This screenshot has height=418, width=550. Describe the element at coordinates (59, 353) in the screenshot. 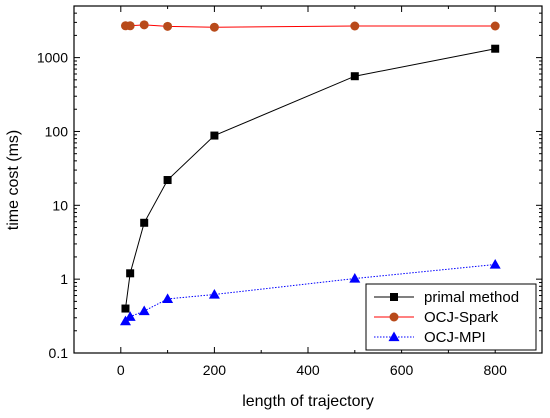

I see `y-tick-label: 0.1` at that location.